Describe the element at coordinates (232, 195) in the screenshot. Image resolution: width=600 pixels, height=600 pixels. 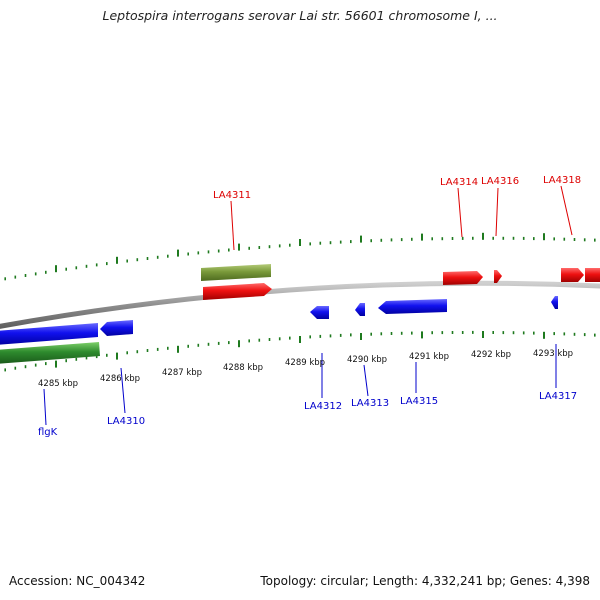
I see `gene-label-la4311: LA4311` at that location.